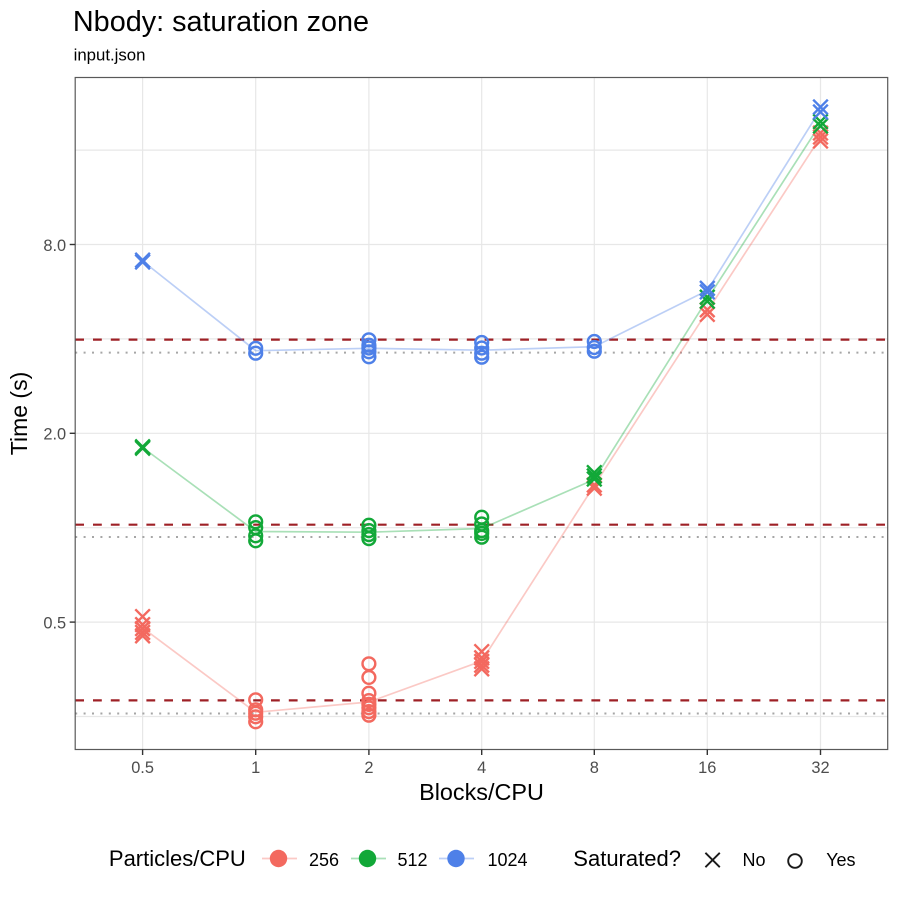 The height and width of the screenshot is (900, 900). I want to click on svg-text: 8, so click(594, 768).